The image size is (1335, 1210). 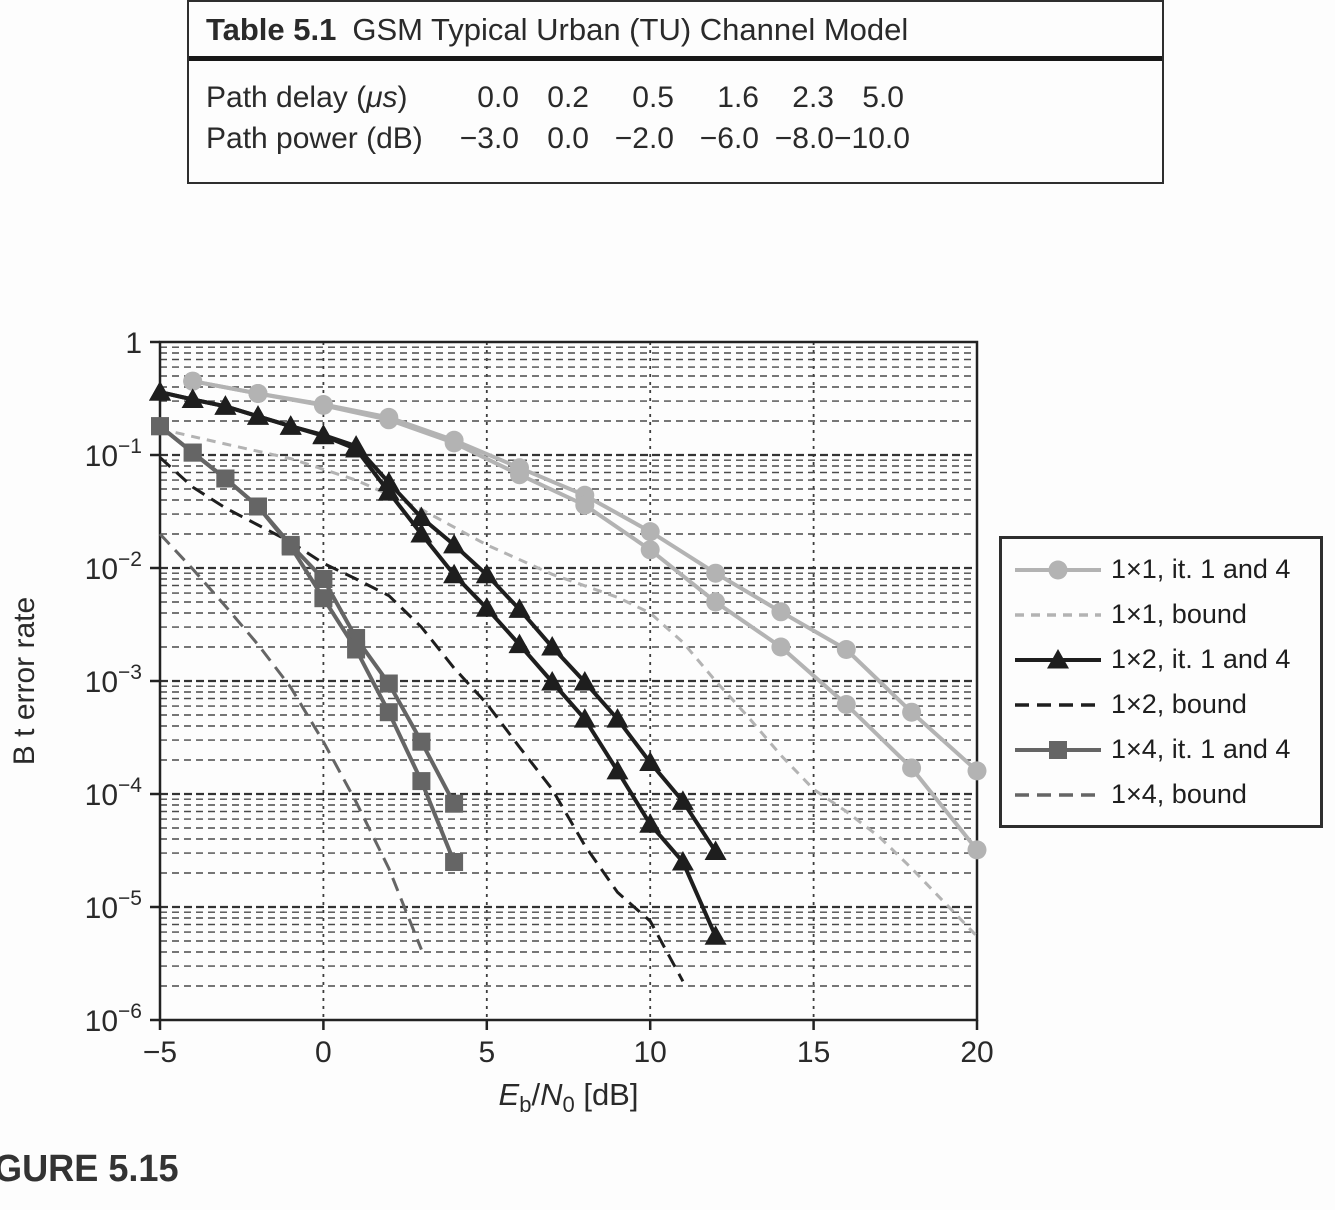 What do you see at coordinates (1201, 569) in the screenshot?
I see `legend-label: 1×1, it. 1 and 4` at bounding box center [1201, 569].